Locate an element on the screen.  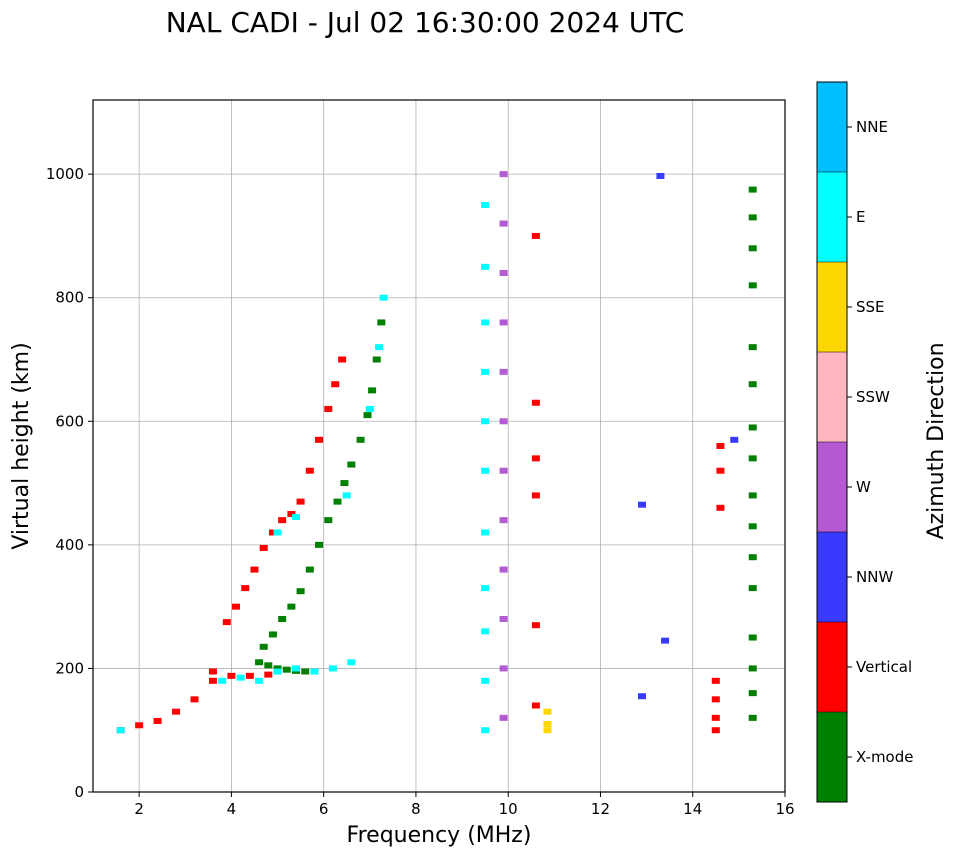
x-axis-label: Frequency (MHz) is located at coordinates (439, 835).